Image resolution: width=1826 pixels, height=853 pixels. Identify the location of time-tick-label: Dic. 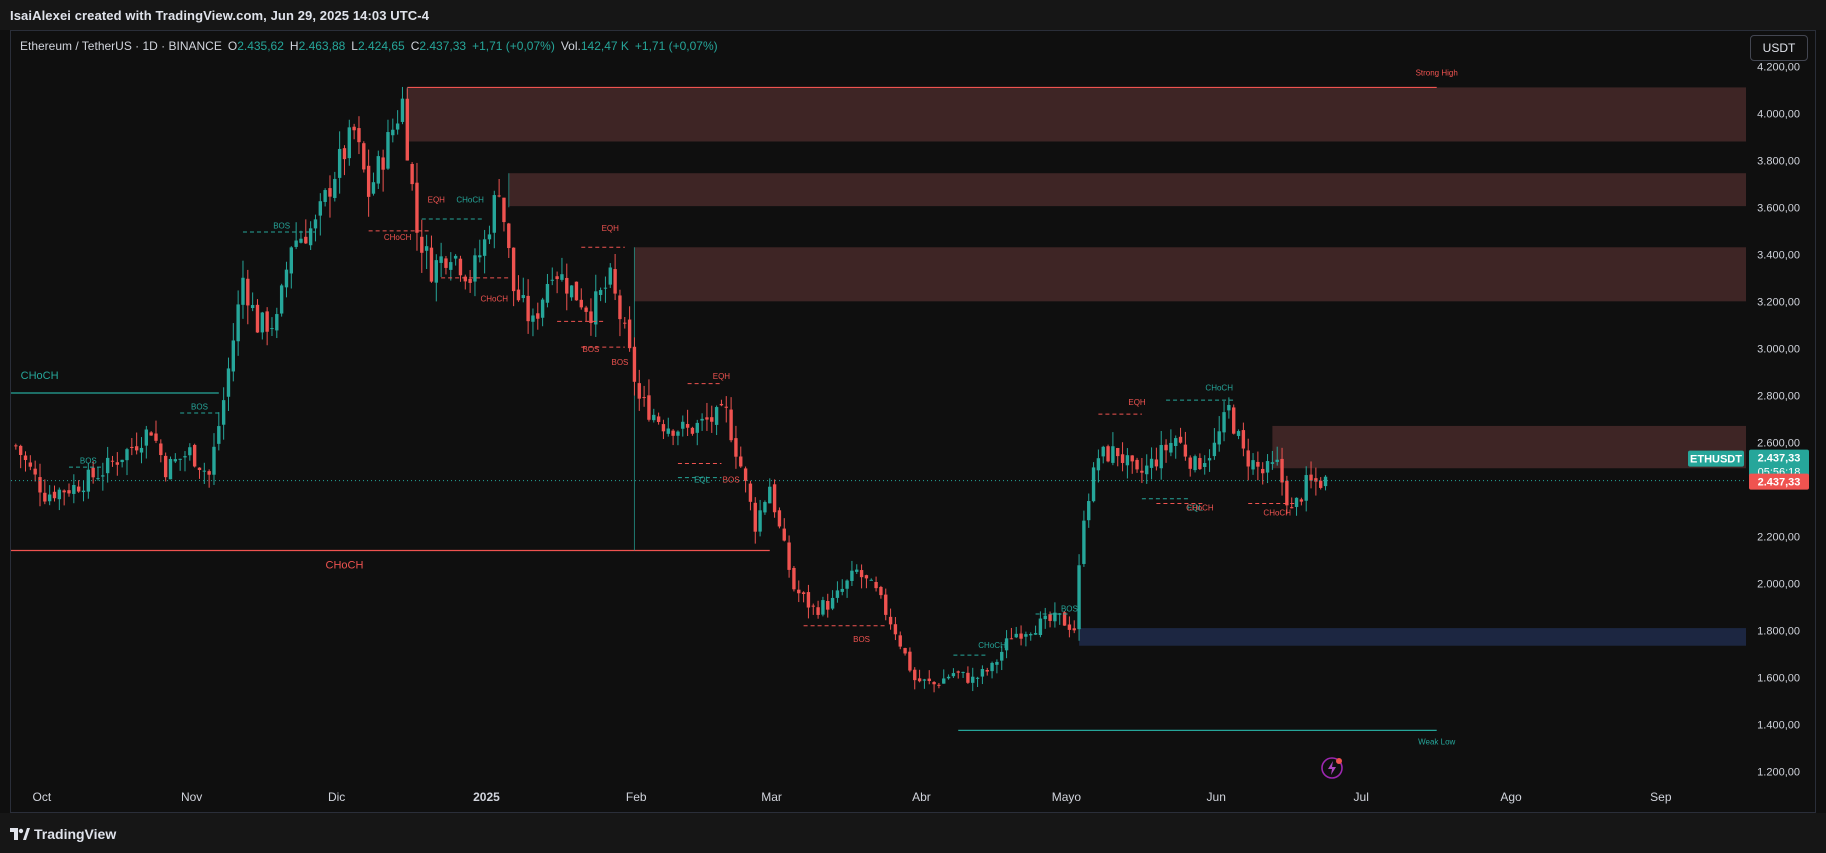
(336, 797).